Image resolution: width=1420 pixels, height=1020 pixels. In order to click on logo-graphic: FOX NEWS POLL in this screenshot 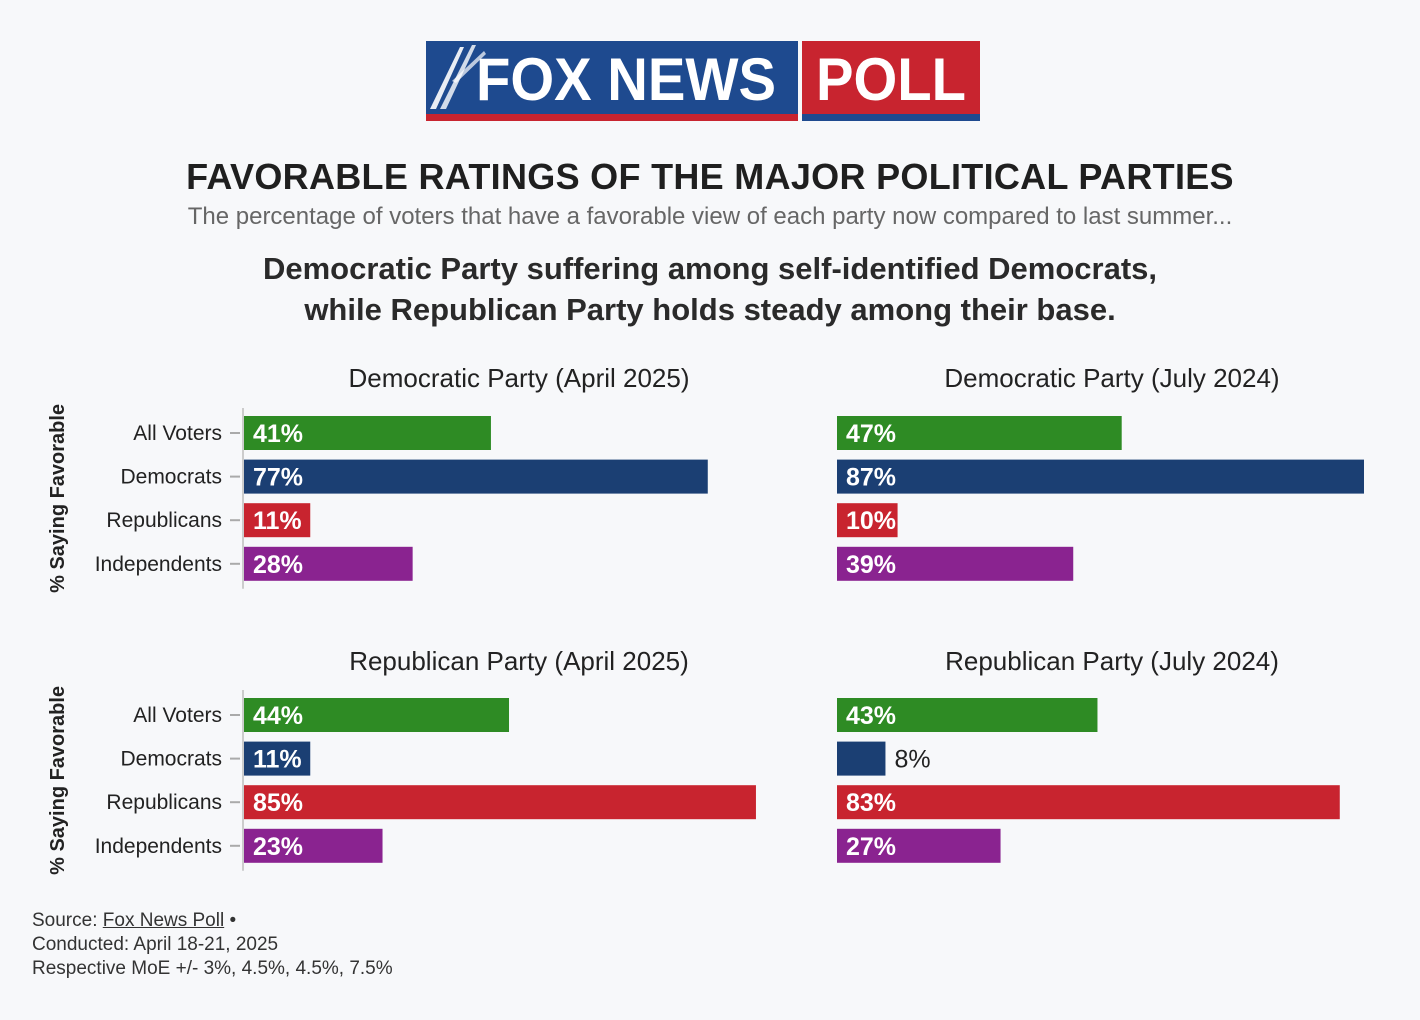, I will do `click(703, 81)`.